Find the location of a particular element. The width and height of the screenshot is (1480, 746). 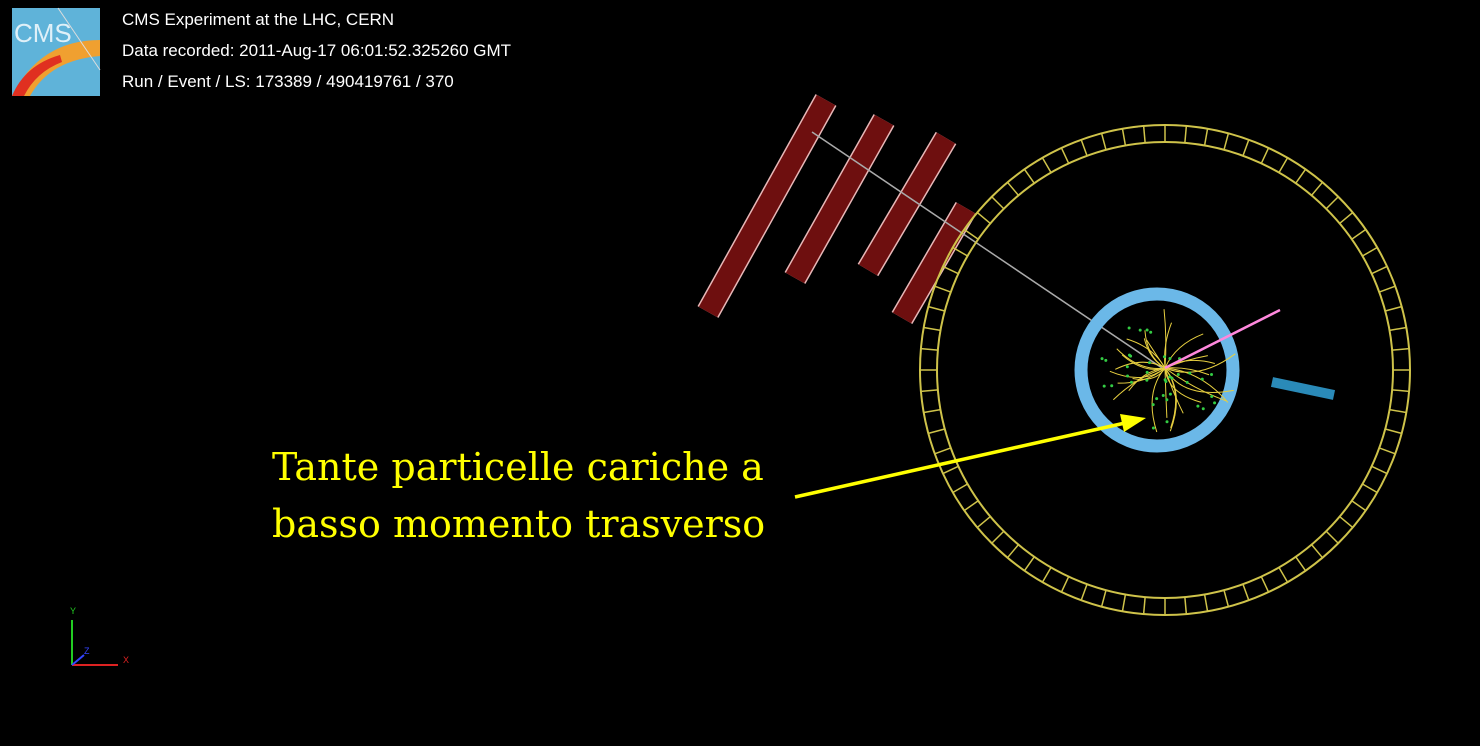

annotation-line: basso momento trasverso is located at coordinates (518, 524).